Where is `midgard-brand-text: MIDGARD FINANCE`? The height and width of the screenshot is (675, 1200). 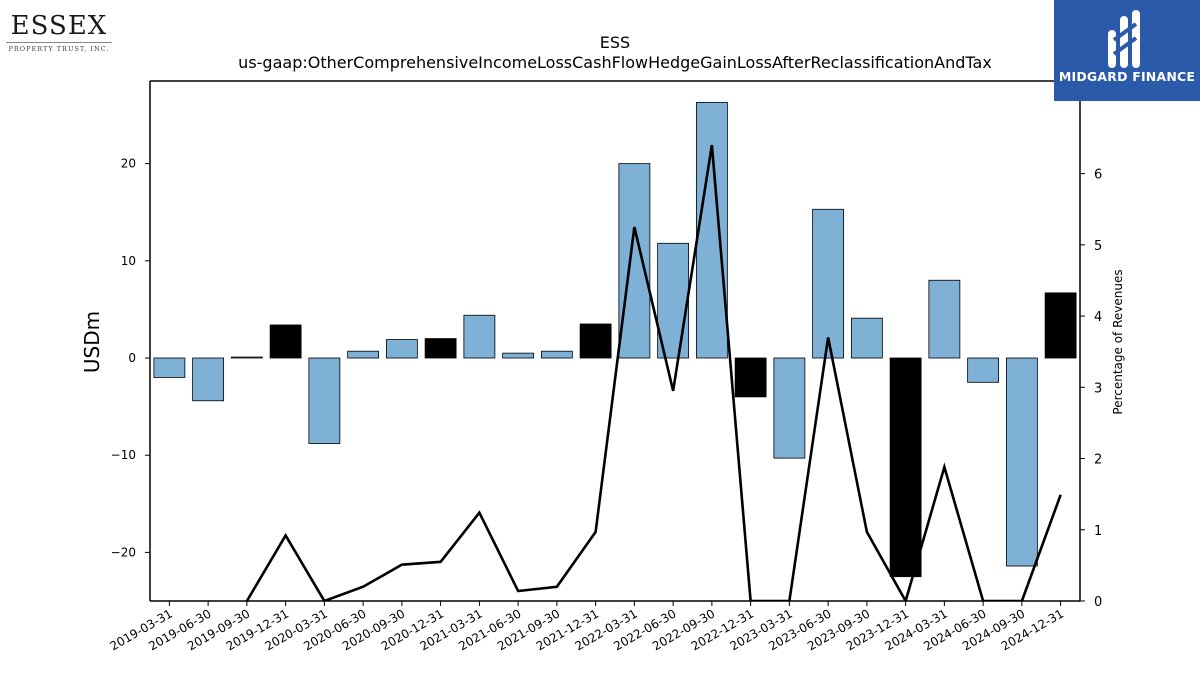
midgard-brand-text: MIDGARD FINANCE is located at coordinates (1127, 76).